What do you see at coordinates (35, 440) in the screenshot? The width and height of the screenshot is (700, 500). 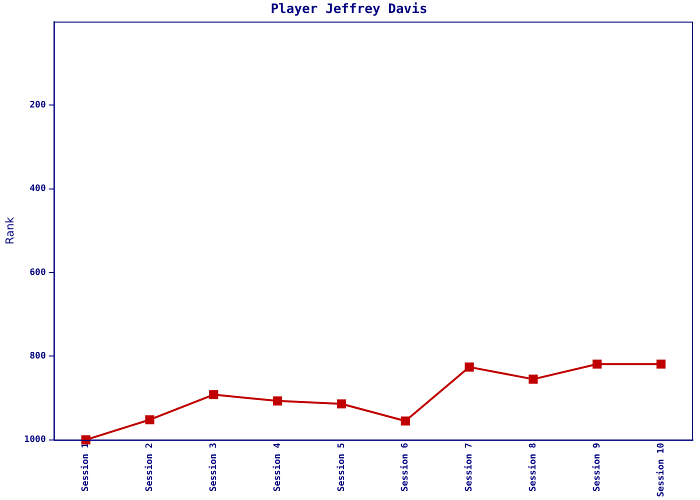 I see `y-tick-label: 1000` at bounding box center [35, 440].